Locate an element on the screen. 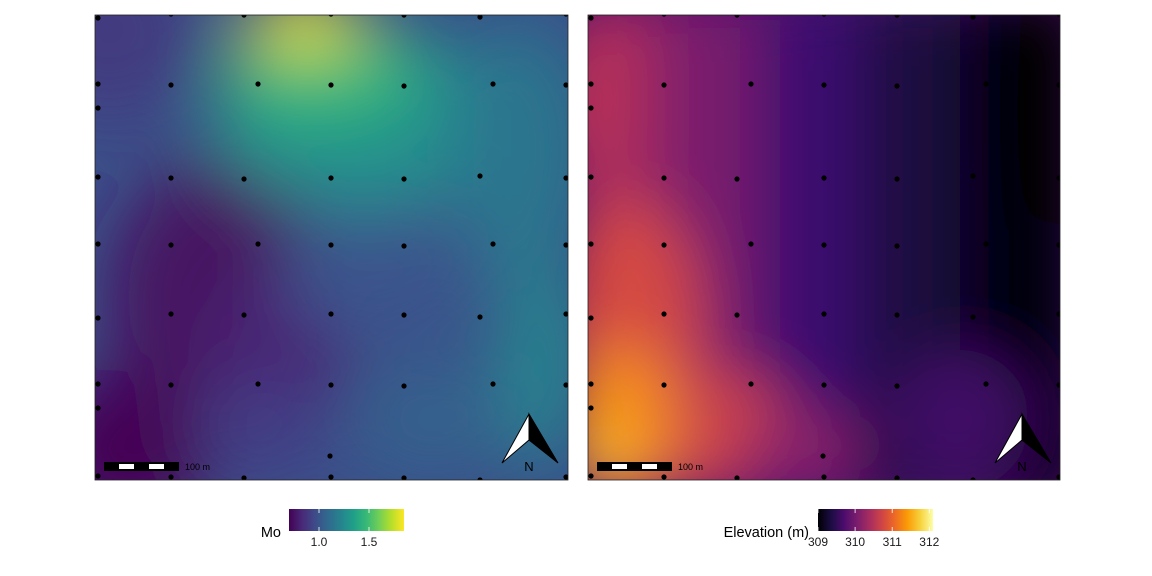  legend-tick-label-elevation: 310 is located at coordinates (855, 542).